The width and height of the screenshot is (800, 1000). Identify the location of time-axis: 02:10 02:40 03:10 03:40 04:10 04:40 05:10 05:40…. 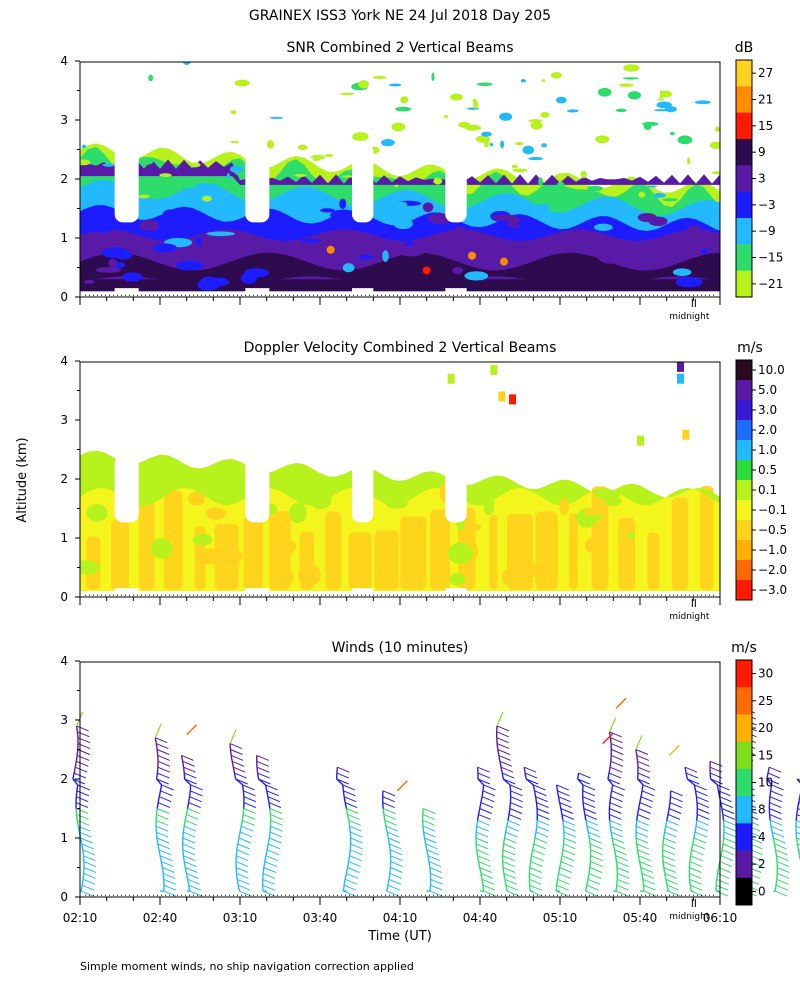
(400, 918).